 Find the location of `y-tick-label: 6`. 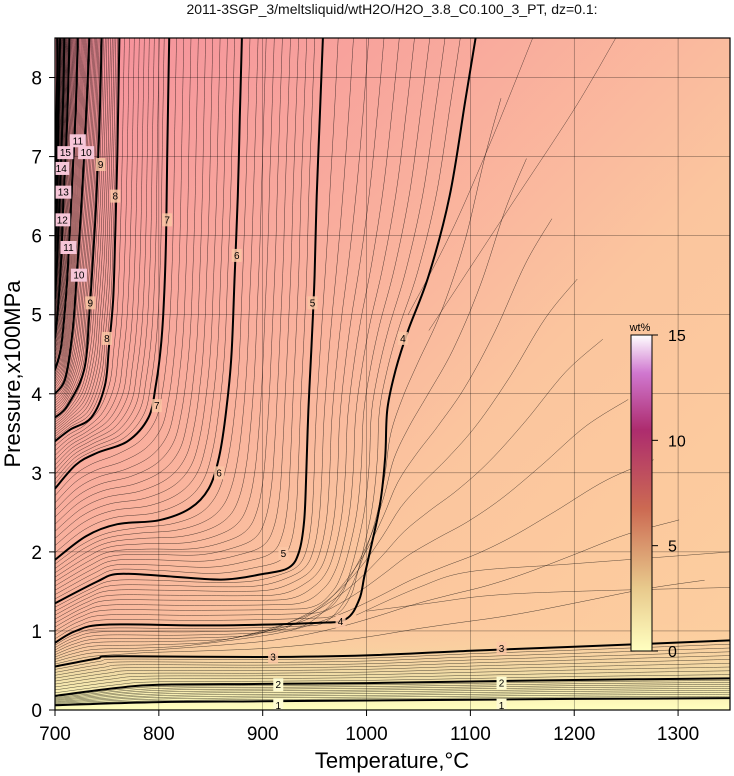

y-tick-label: 6 is located at coordinates (36, 237).